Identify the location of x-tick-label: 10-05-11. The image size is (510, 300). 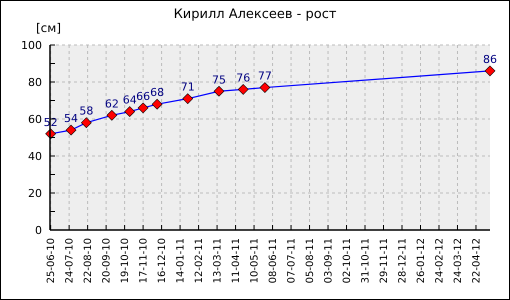
(255, 261).